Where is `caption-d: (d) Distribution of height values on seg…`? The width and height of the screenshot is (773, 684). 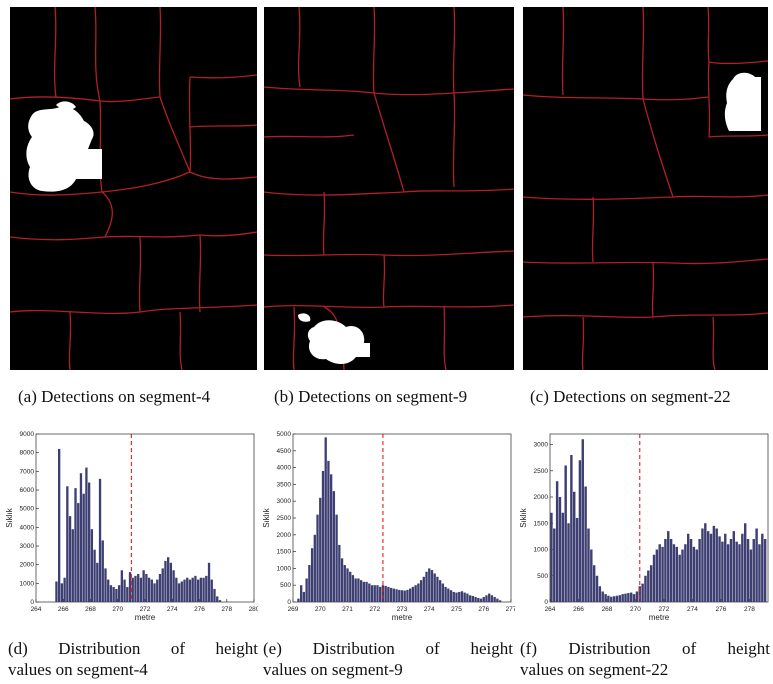
caption-d: (d) Distribution of height values on seg… is located at coordinates (133, 659).